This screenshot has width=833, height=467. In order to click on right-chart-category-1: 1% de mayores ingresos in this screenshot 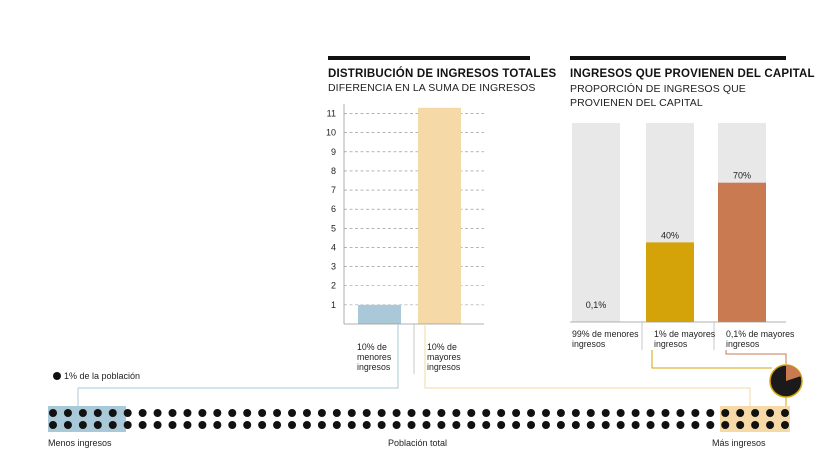, I will do `click(685, 339)`.